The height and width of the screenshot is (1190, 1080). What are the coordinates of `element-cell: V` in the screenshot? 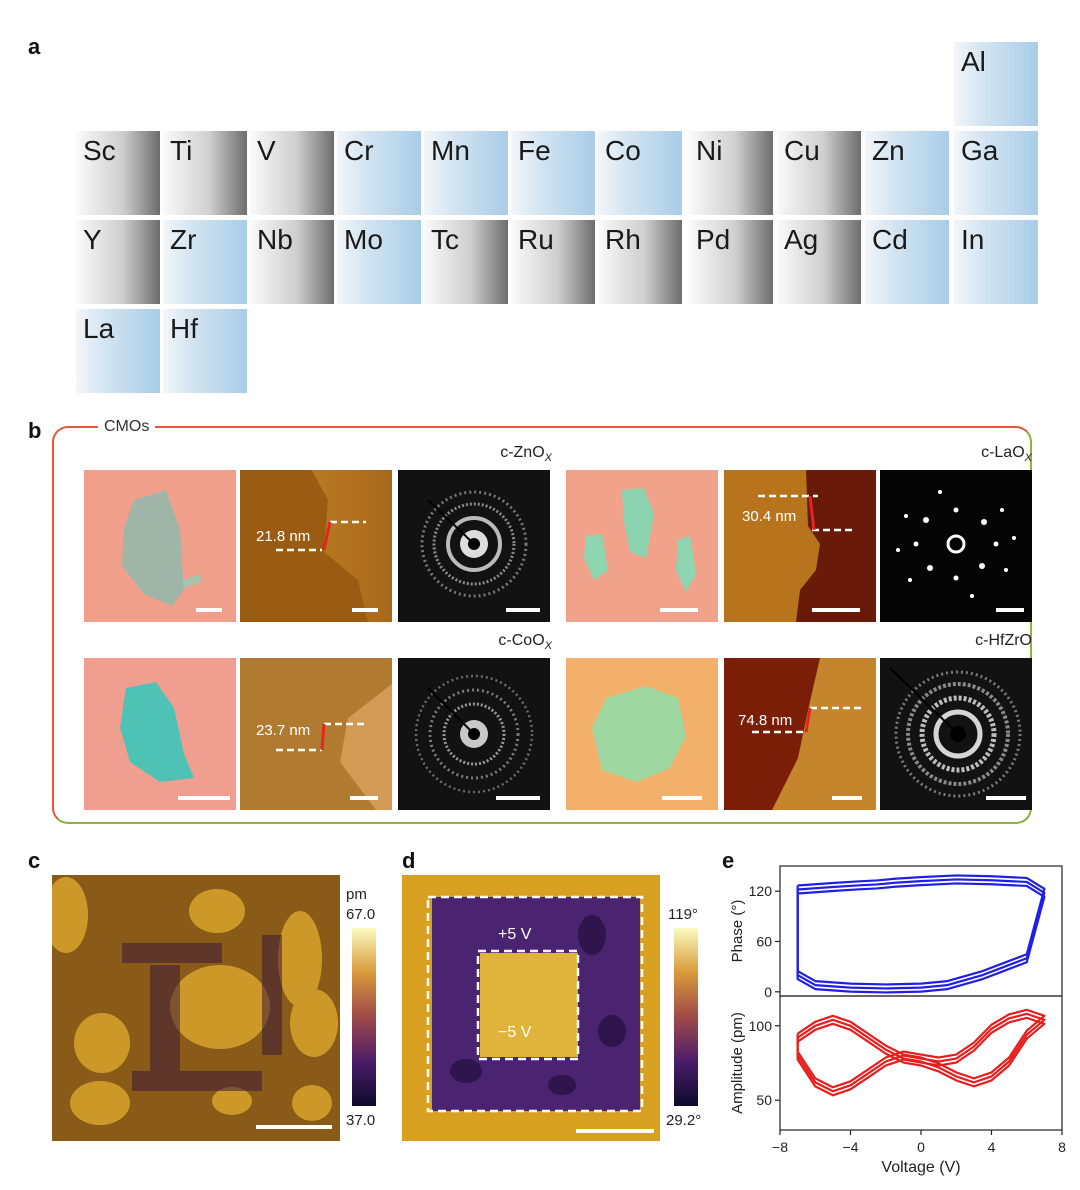 It's located at (292, 173).